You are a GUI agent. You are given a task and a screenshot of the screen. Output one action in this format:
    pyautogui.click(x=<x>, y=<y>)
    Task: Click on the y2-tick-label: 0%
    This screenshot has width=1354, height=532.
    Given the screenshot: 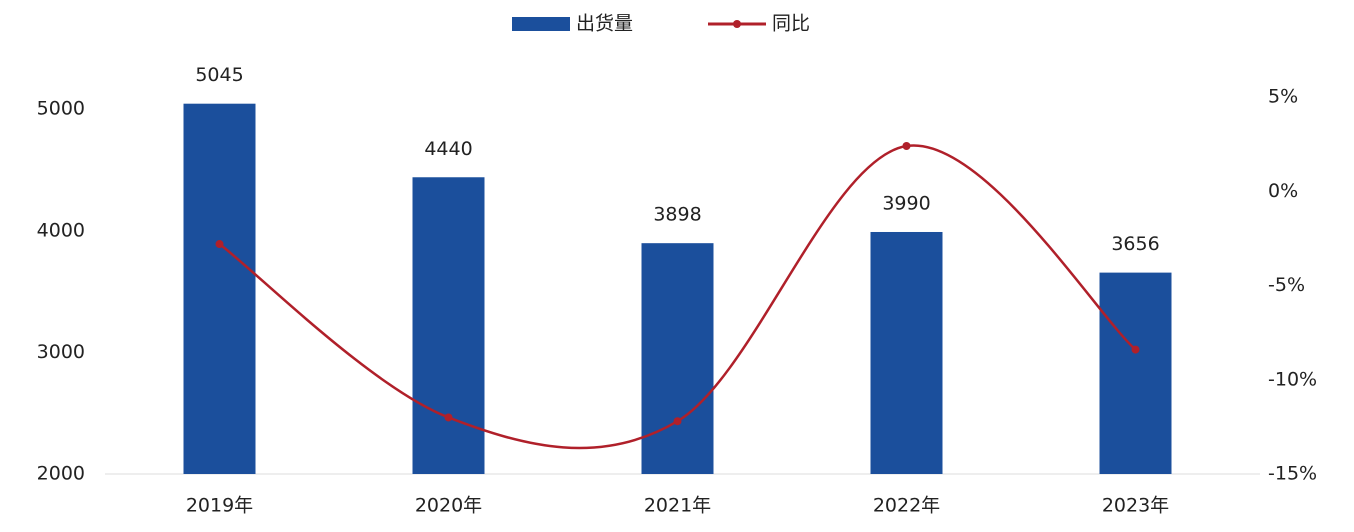 What is the action you would take?
    pyautogui.click(x=1283, y=191)
    